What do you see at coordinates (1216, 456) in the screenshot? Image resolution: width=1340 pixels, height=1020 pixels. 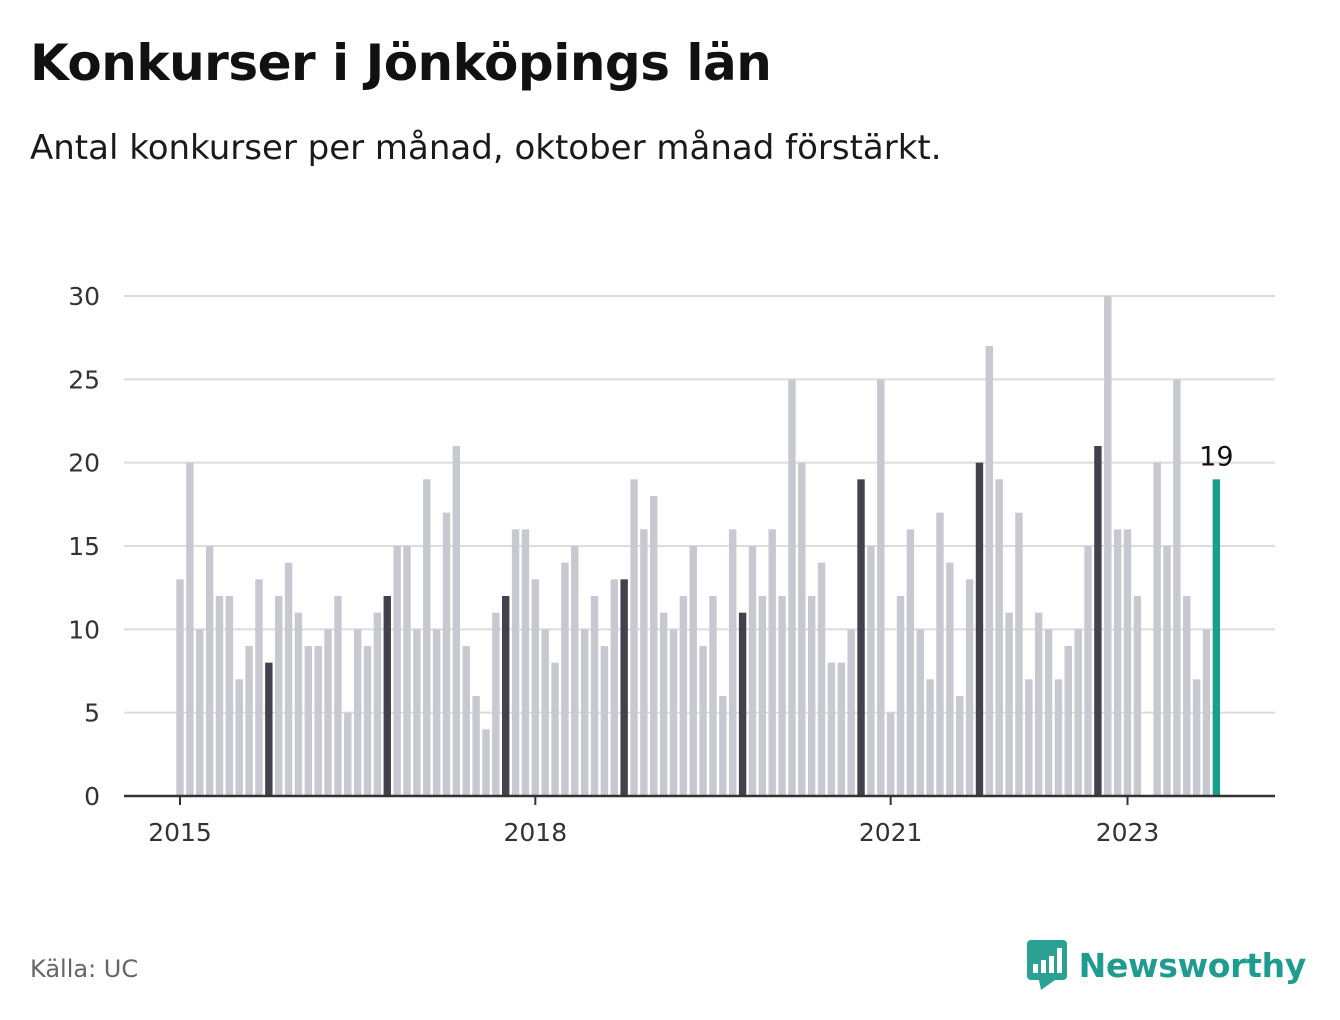 I see `data-labels: 19` at bounding box center [1216, 456].